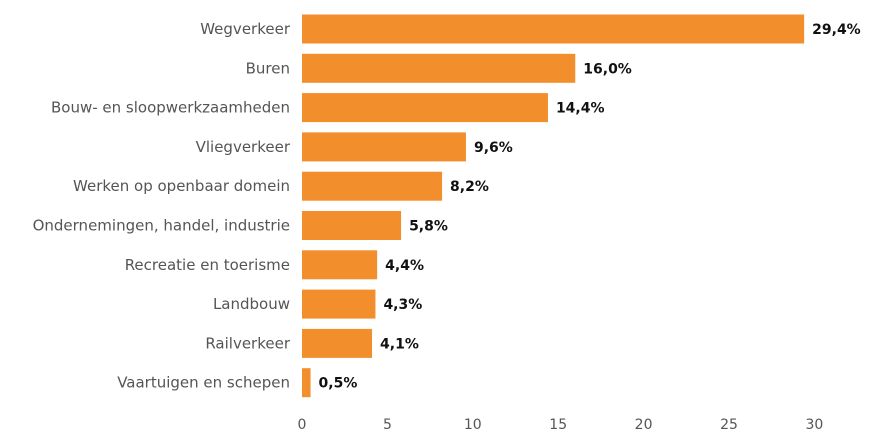 This screenshot has width=890, height=432. What do you see at coordinates (181, 186) in the screenshot?
I see `category-label: Werken op openbaar domein` at bounding box center [181, 186].